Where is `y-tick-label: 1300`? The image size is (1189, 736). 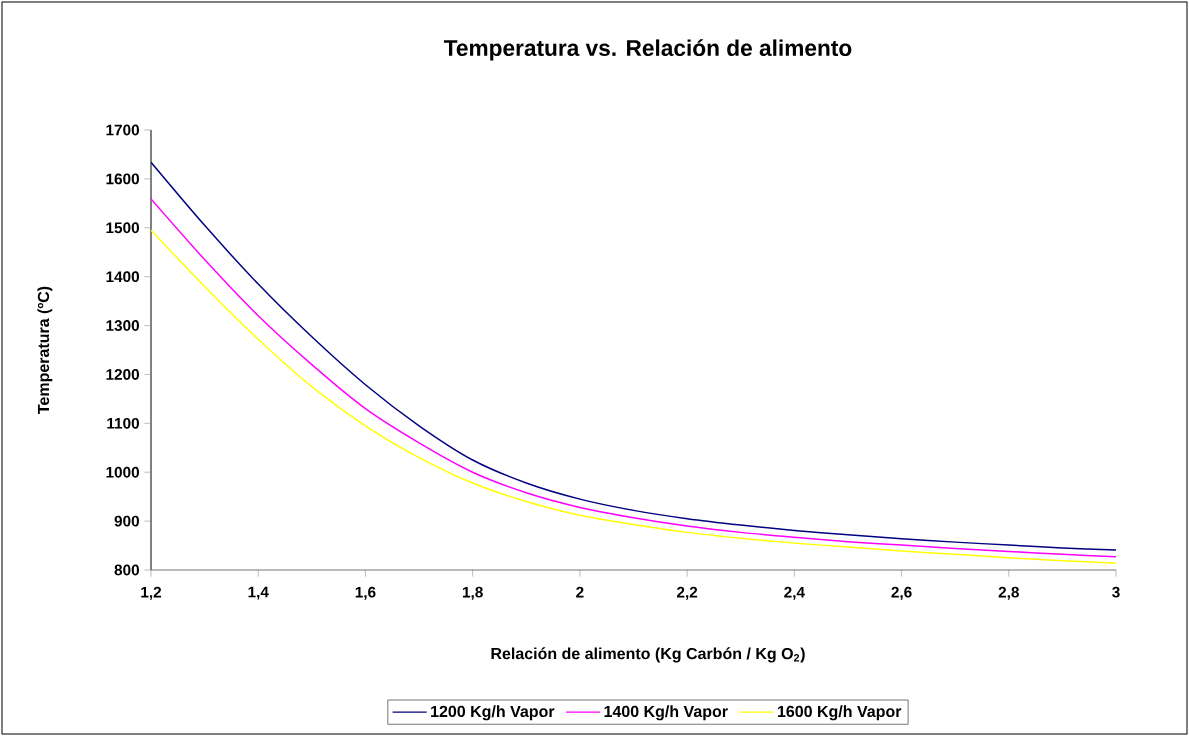 y-tick-label: 1300 is located at coordinates (122, 325).